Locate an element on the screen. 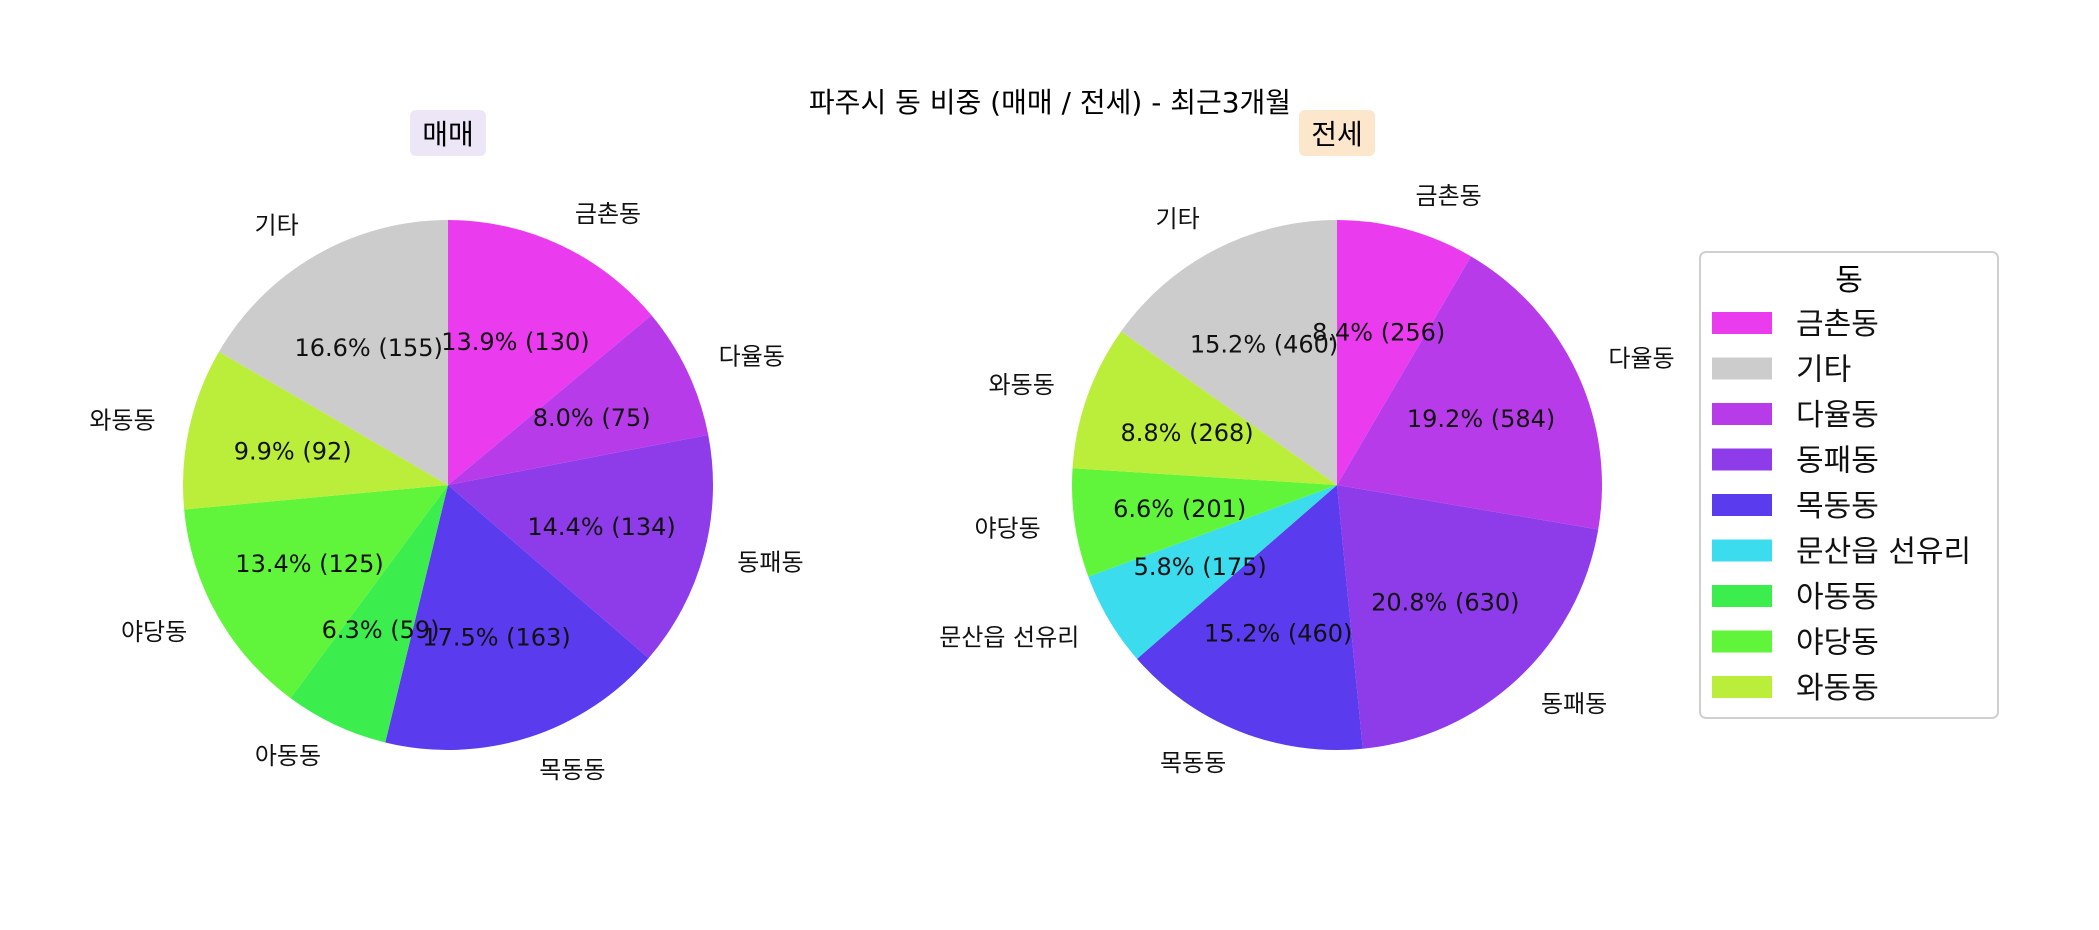  slice-percent-label: 8.0% (75) is located at coordinates (592, 418).